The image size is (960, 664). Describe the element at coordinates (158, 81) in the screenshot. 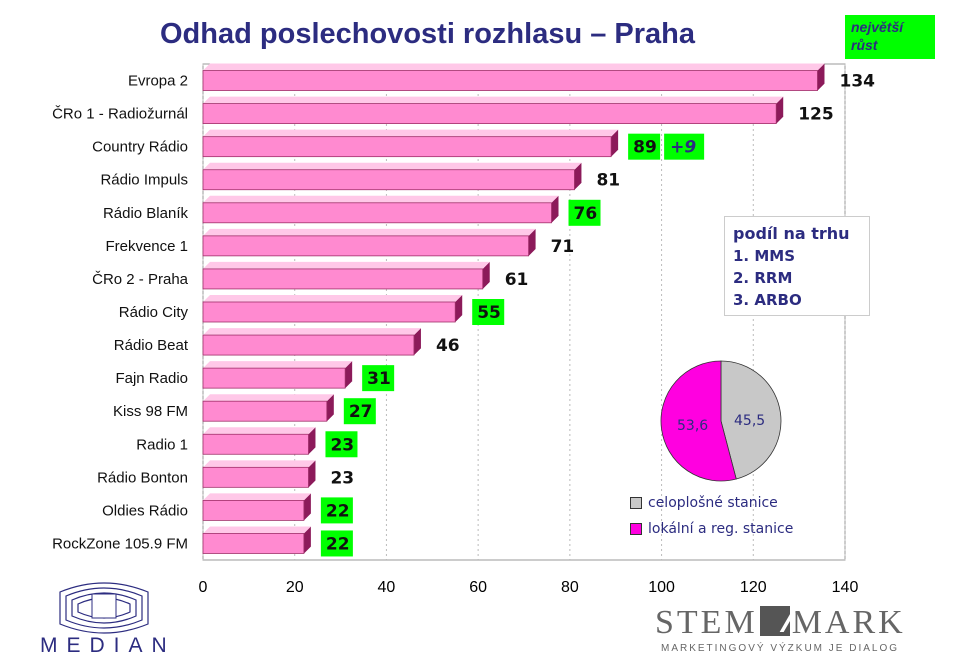

I see `category-label: Evropa 2` at that location.